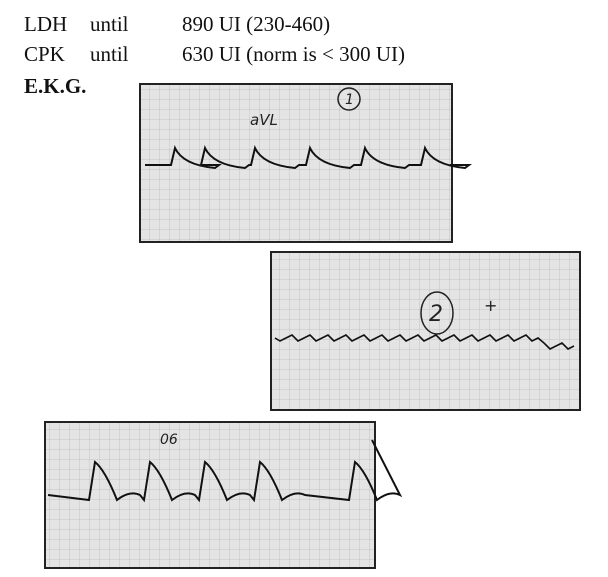 The width and height of the screenshot is (608, 577). What do you see at coordinates (264, 120) in the screenshot?
I see `handwritten-note: aVL` at bounding box center [264, 120].